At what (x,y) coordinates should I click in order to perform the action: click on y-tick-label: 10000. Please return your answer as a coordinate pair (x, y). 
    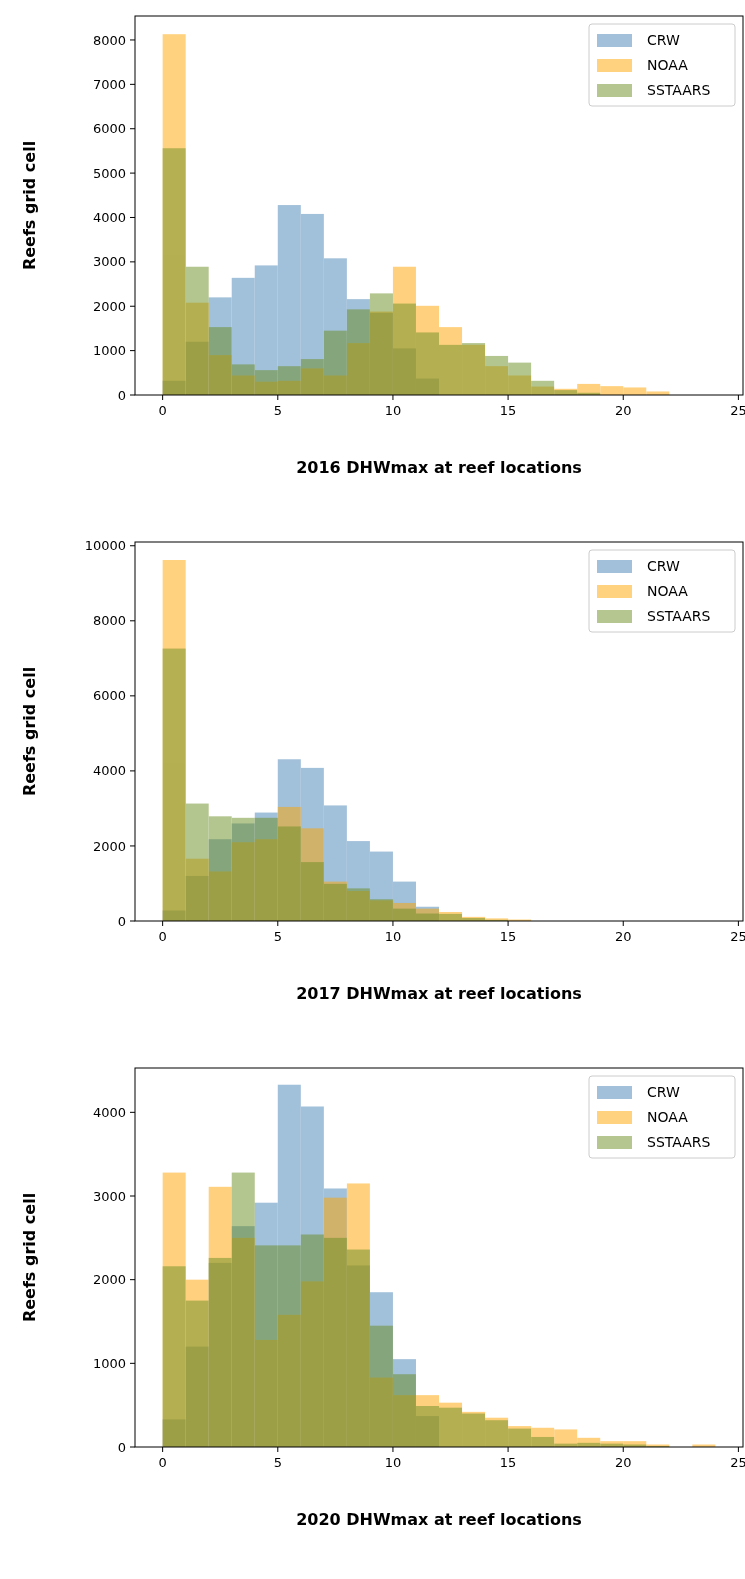
    Looking at the image, I should click on (105, 546).